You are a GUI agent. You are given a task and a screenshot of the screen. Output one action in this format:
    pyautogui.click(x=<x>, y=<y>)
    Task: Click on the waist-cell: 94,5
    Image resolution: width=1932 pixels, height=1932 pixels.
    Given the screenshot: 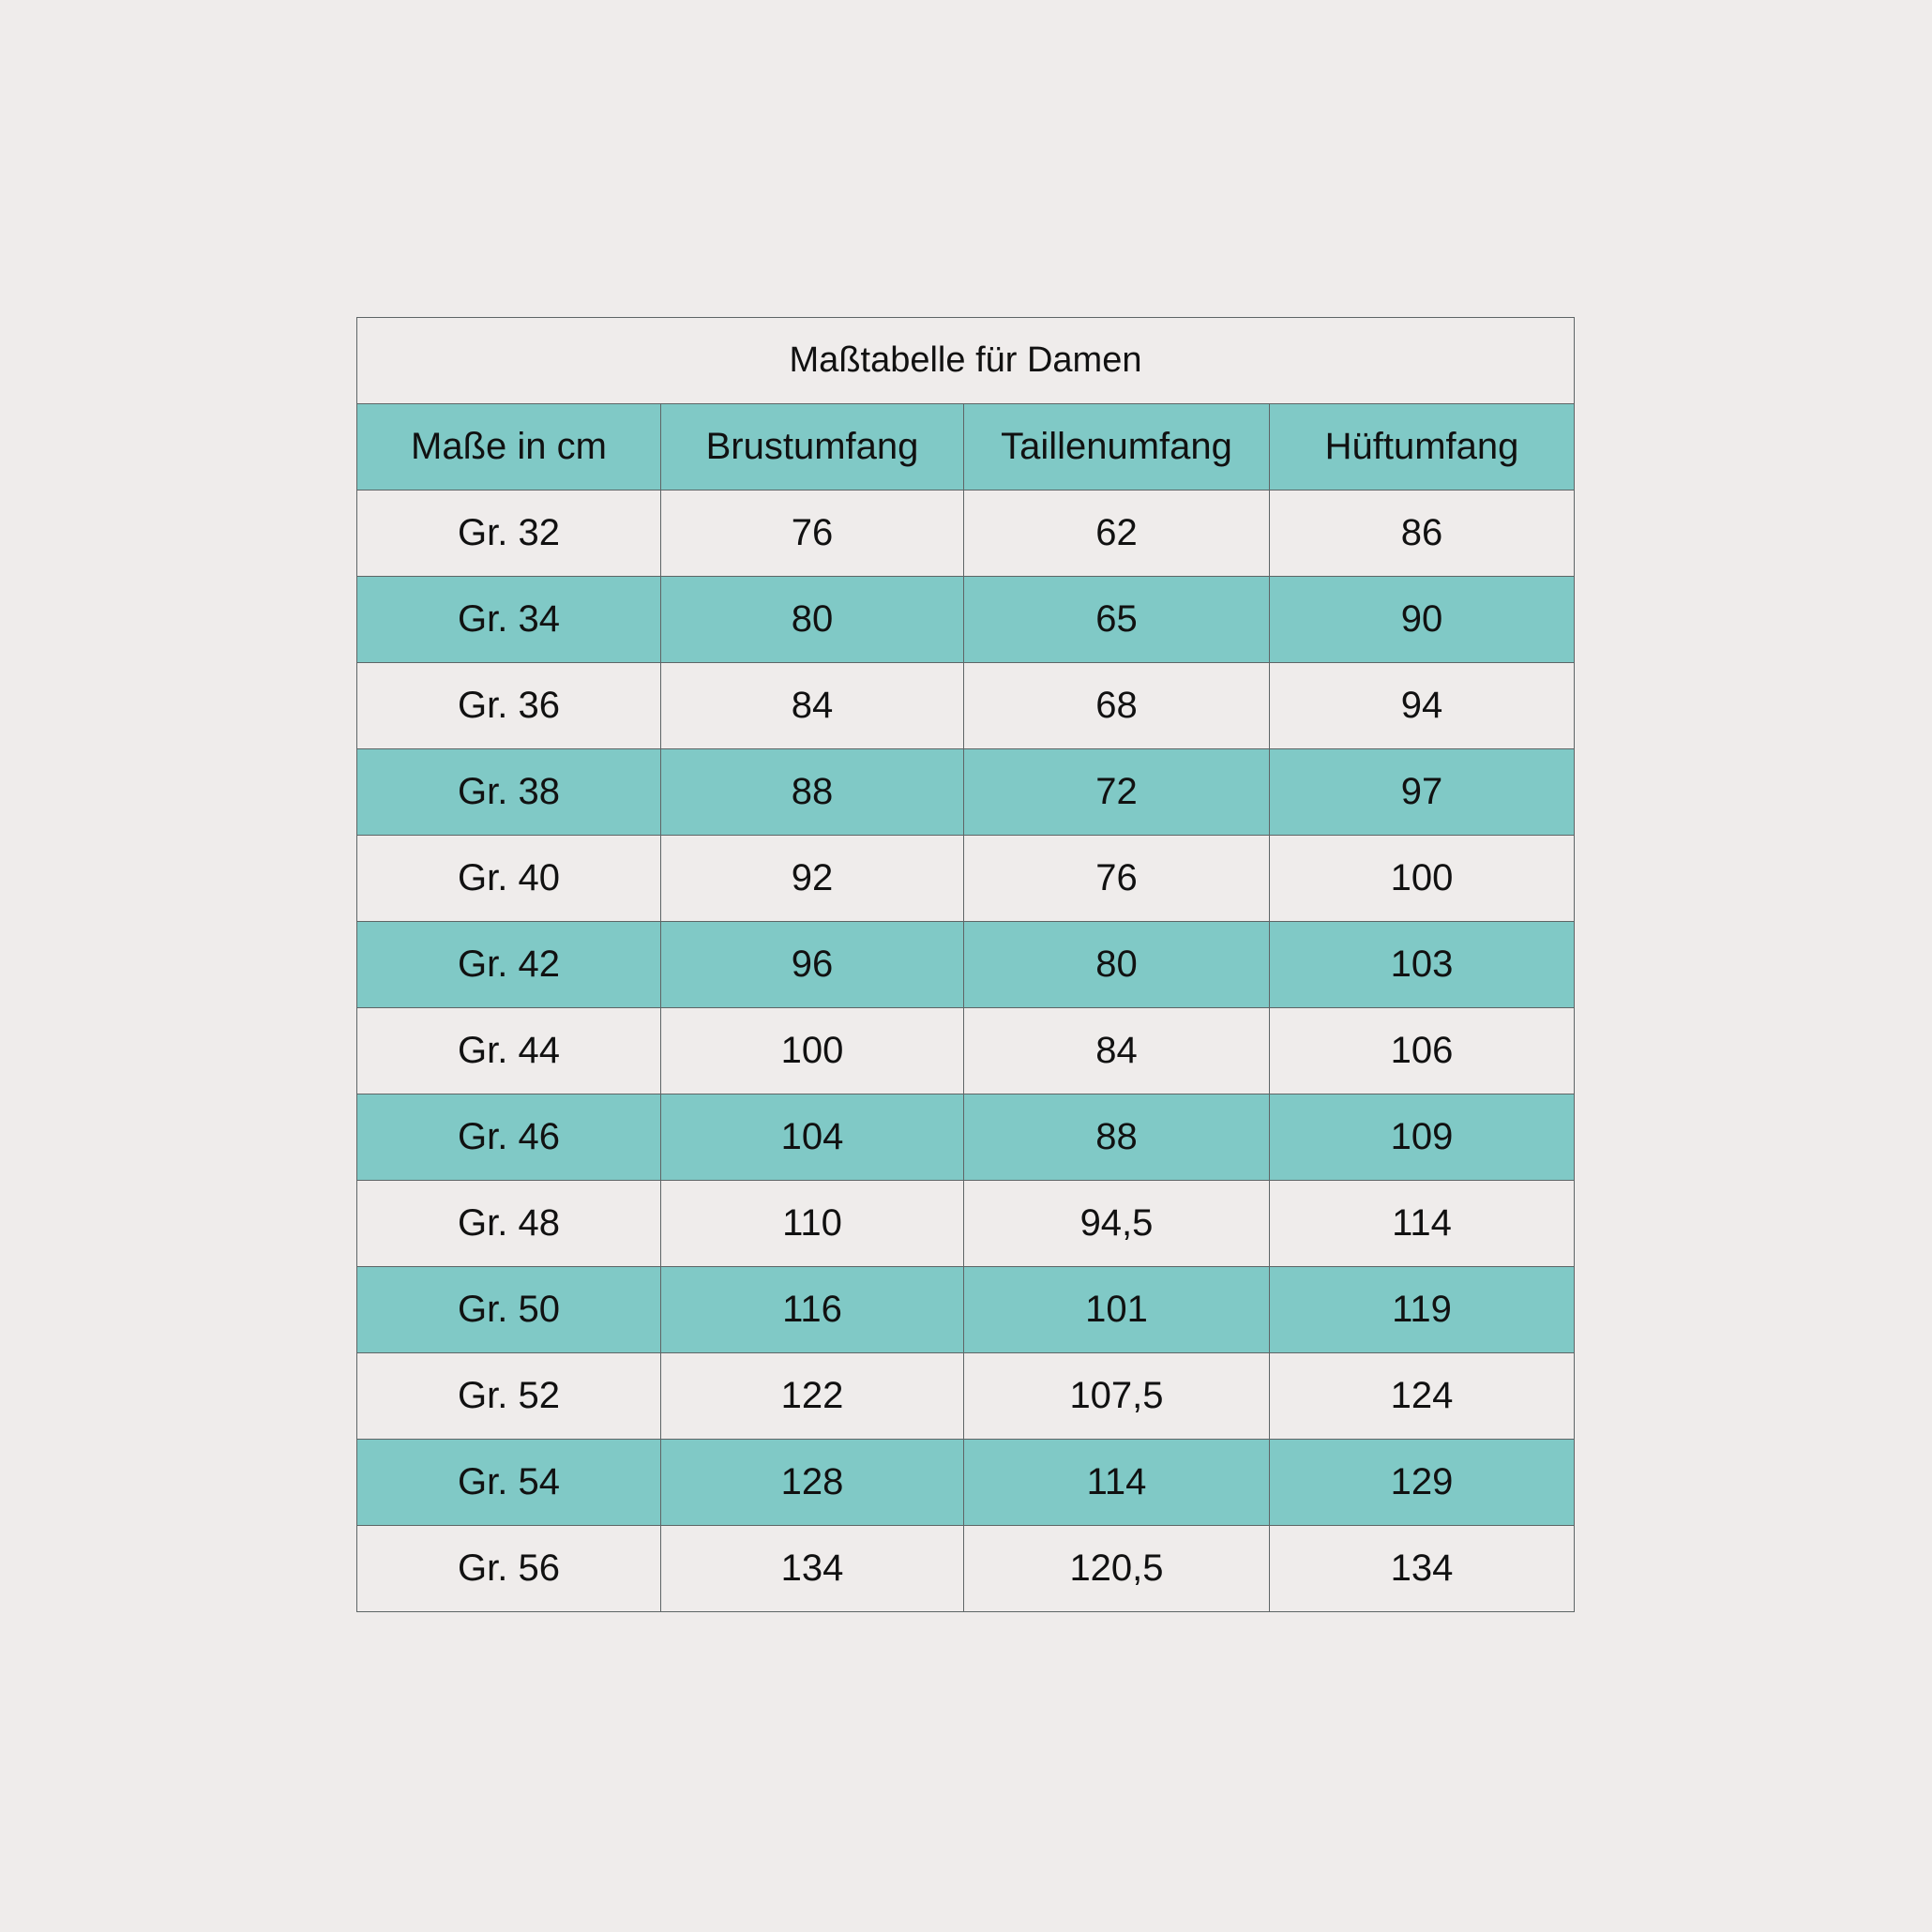 What is the action you would take?
    pyautogui.click(x=1116, y=1223)
    